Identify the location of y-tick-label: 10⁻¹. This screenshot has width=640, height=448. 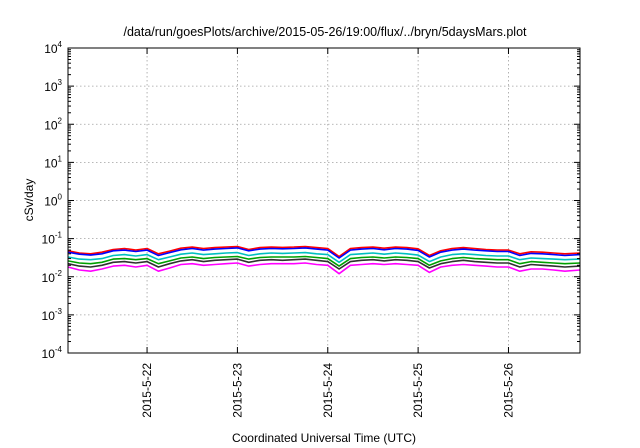
(52, 239).